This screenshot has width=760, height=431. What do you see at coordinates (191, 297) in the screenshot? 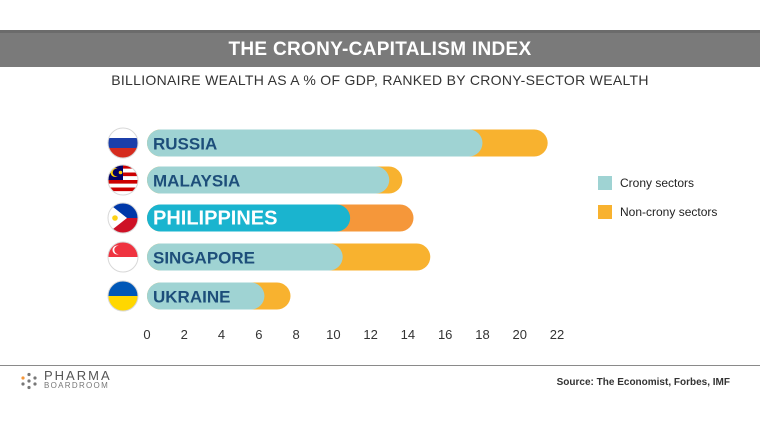
I see `bar-label-ukraine: UKRAINE` at bounding box center [191, 297].